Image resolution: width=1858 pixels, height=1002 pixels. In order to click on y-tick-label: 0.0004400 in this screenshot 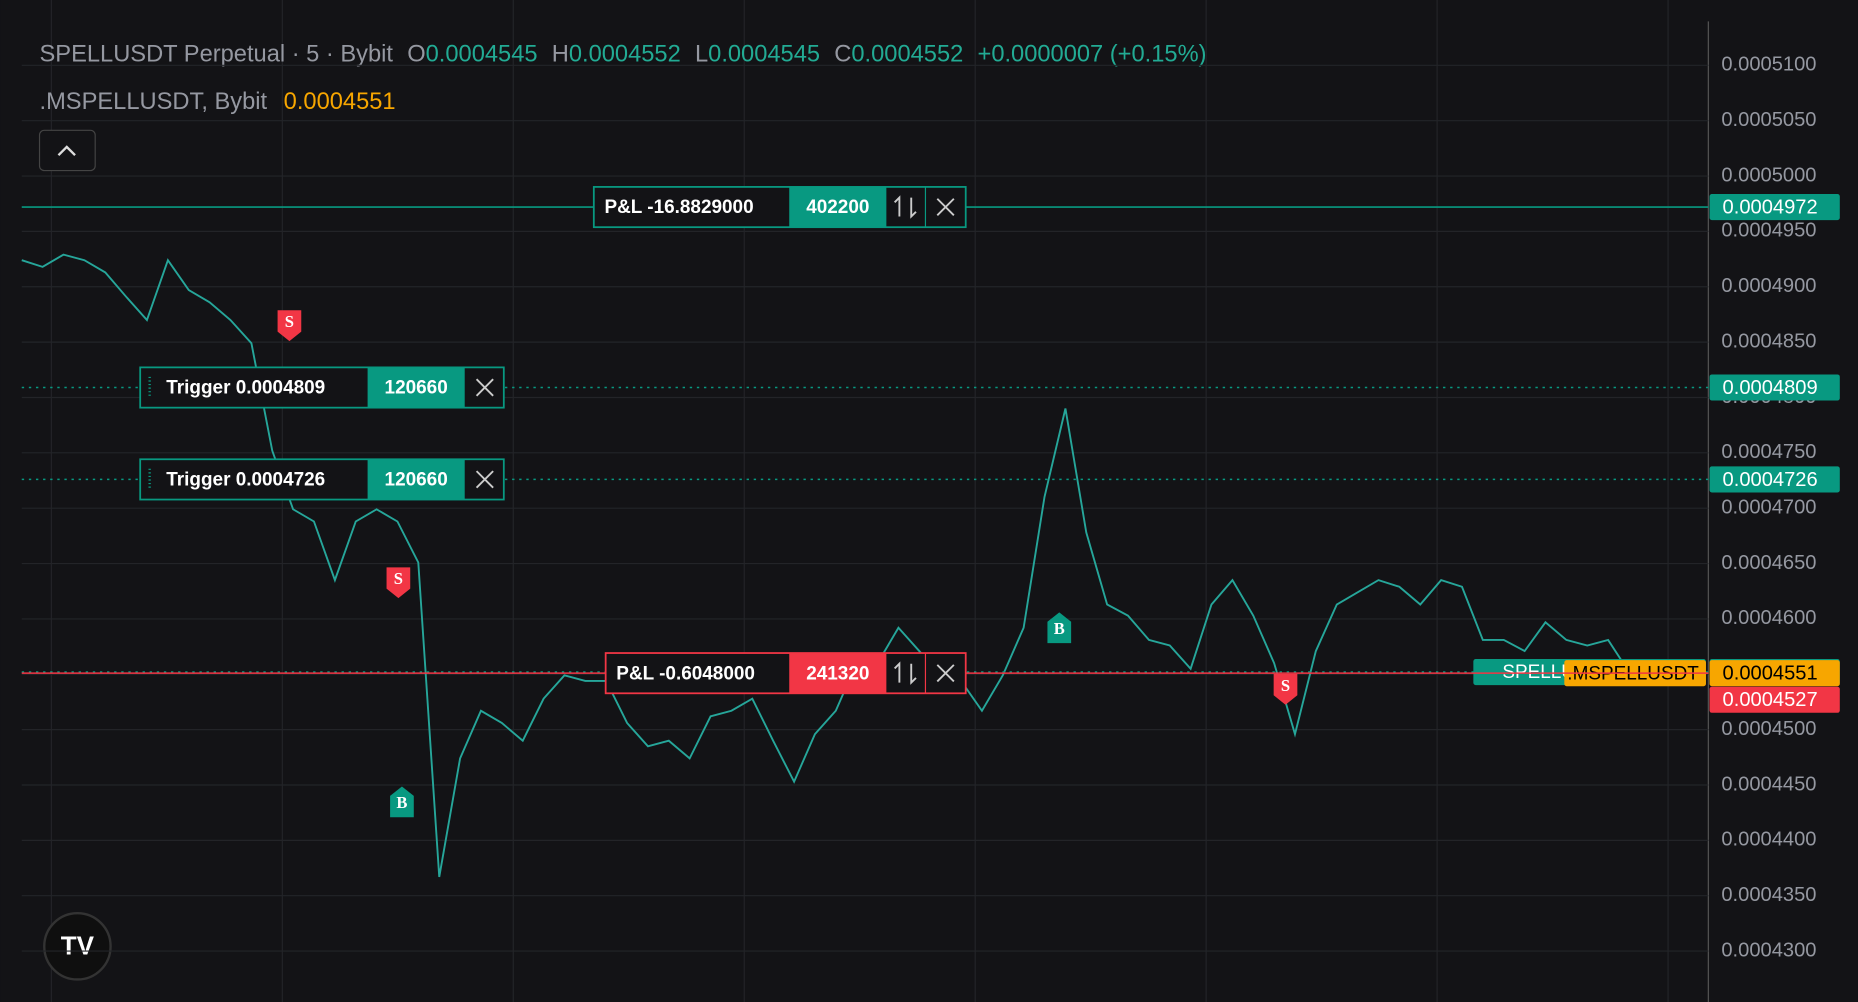, I will do `click(1768, 840)`.